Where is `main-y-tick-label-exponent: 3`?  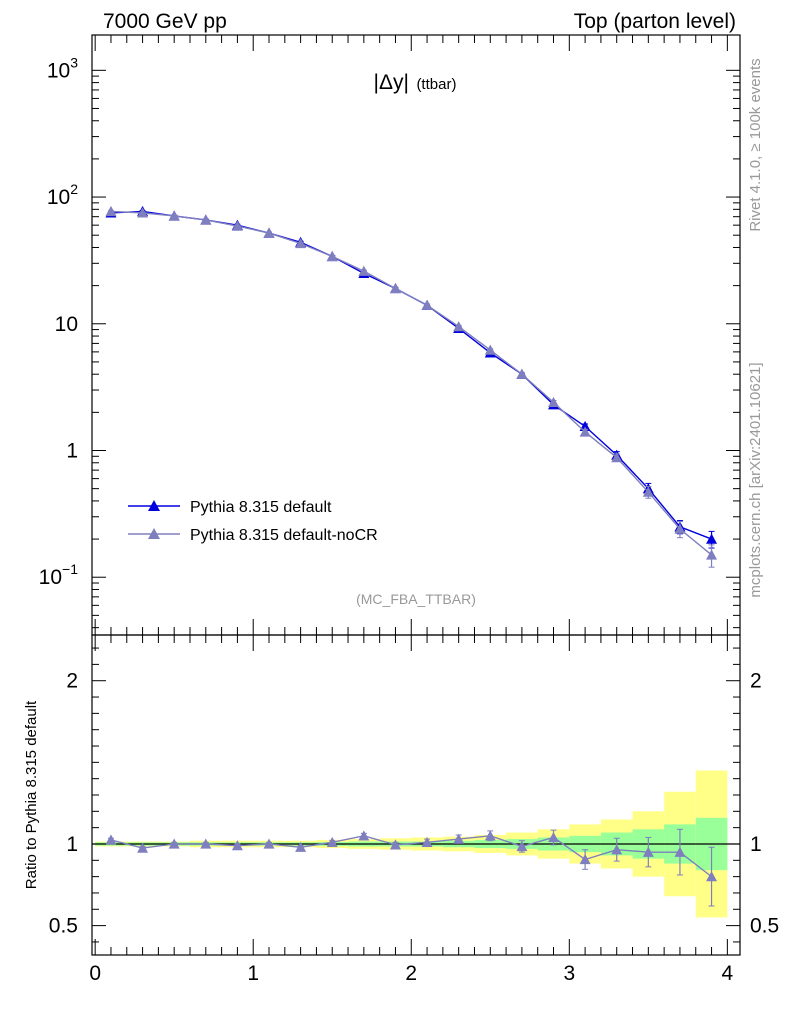 main-y-tick-label-exponent: 3 is located at coordinates (74, 62).